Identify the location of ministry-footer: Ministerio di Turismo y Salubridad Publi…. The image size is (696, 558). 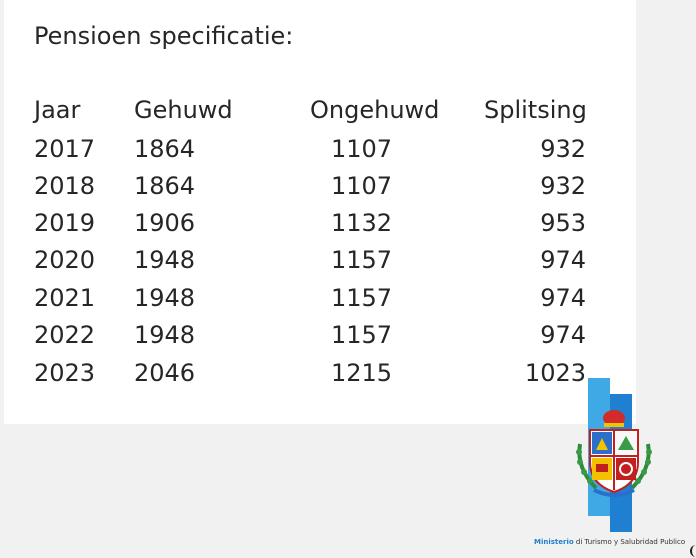
(609, 542).